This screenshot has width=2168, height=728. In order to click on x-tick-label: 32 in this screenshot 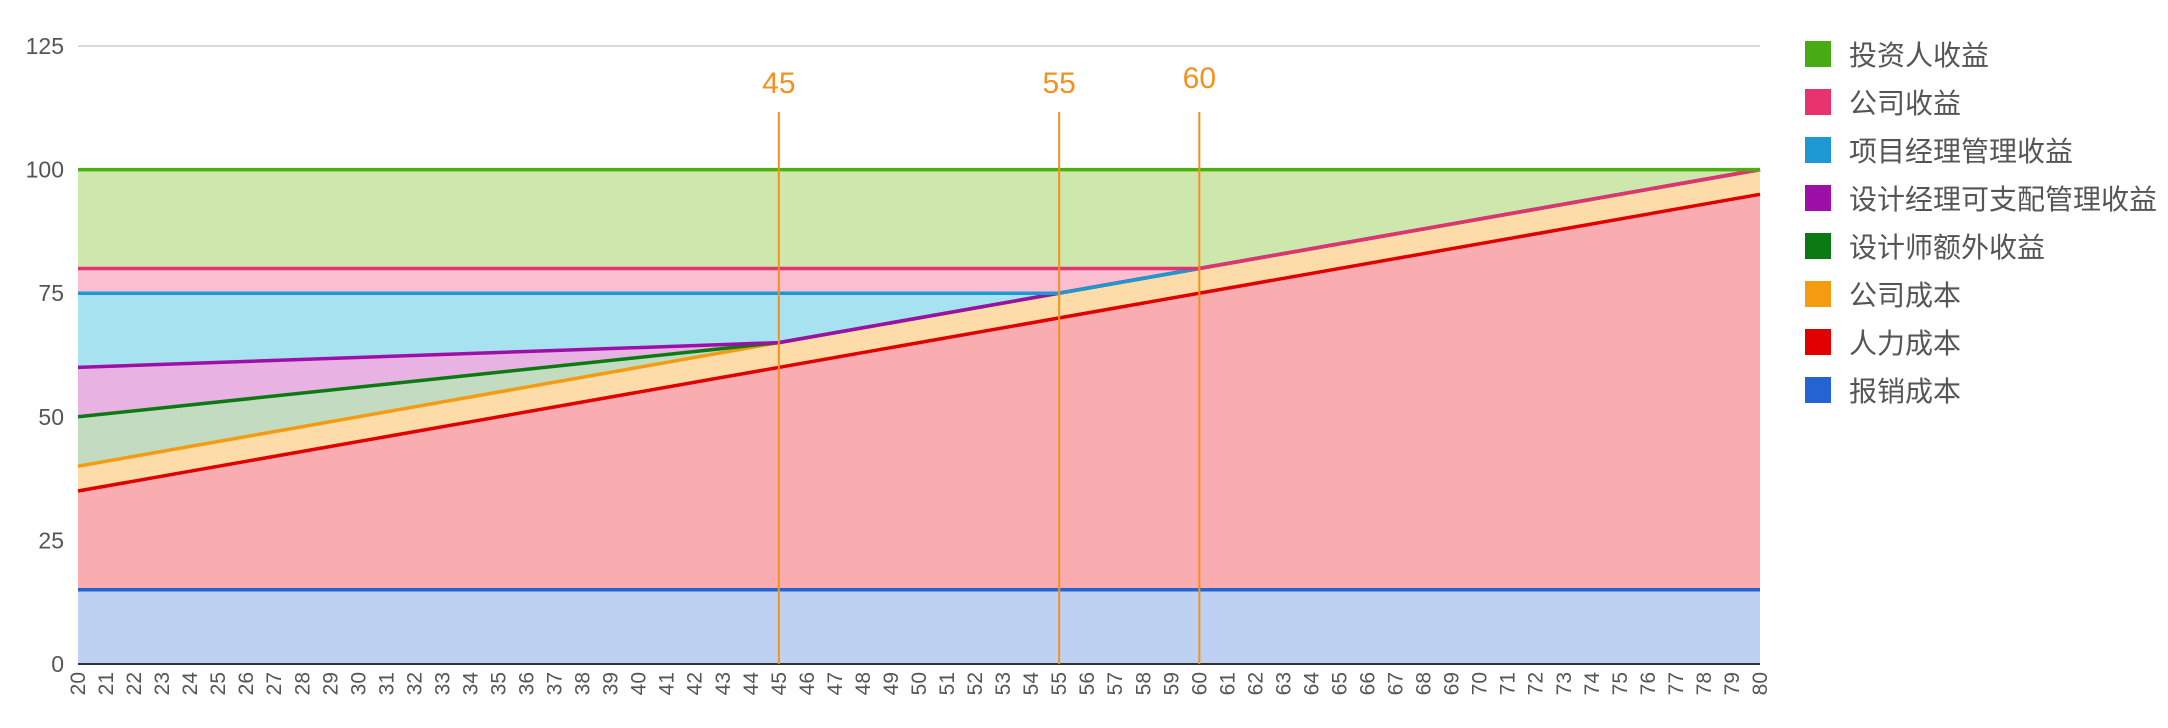, I will do `click(414, 683)`.